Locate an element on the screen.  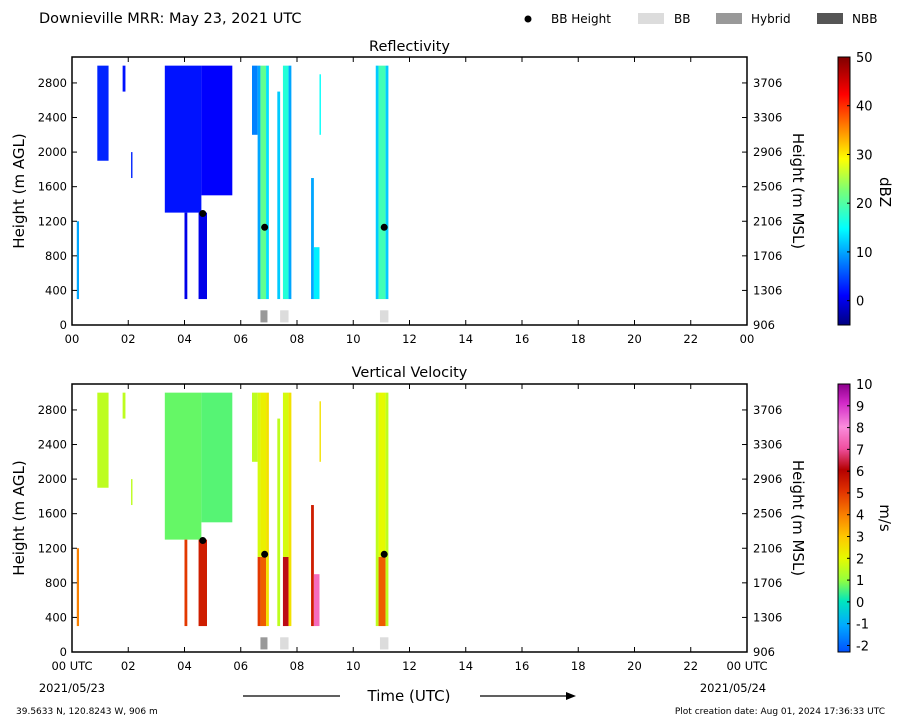
colorbar-tick-label: 9 is located at coordinates (860, 407).